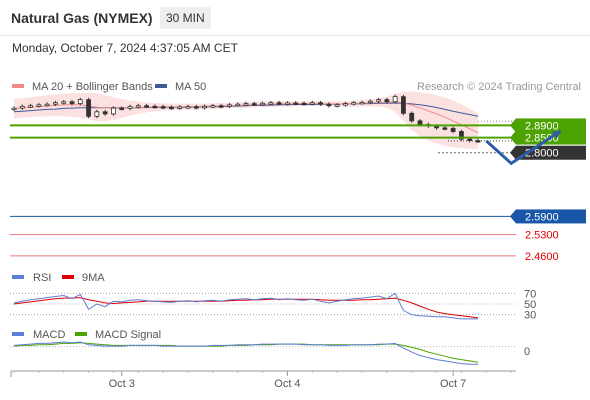  What do you see at coordinates (453, 384) in the screenshot?
I see `x-tick-label: Oct 7` at bounding box center [453, 384].